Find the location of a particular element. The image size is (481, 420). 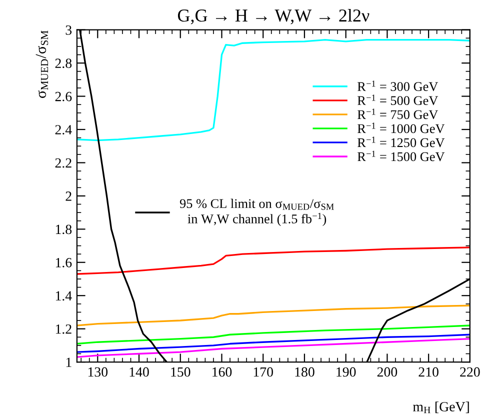

y-tick-label: 2.6 is located at coordinates (63, 97).